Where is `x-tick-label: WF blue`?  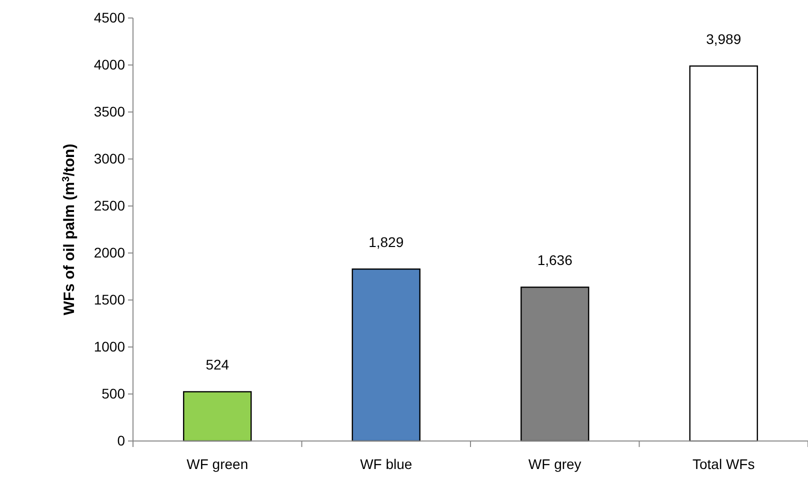
x-tick-label: WF blue is located at coordinates (386, 464).